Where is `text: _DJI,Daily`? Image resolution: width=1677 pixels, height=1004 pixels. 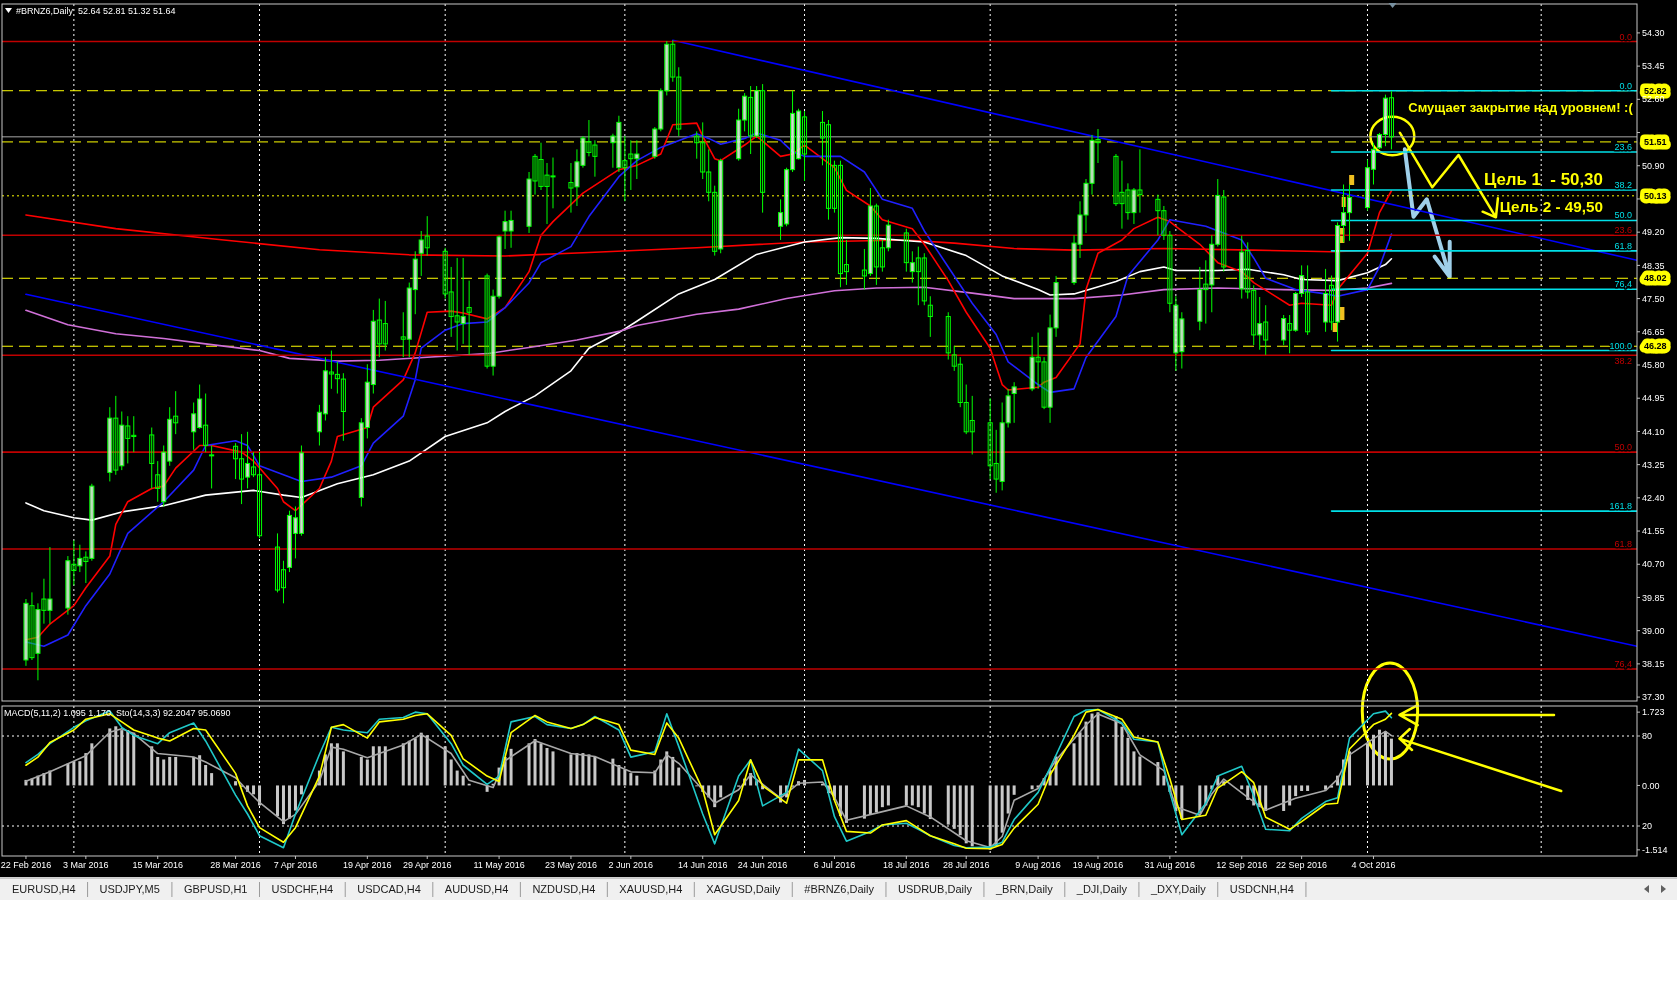 text: _DJI,Daily is located at coordinates (1101, 888).